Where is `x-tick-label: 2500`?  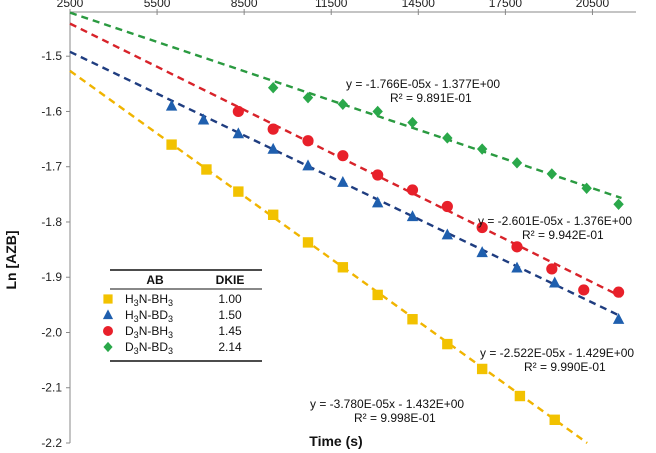 x-tick-label: 2500 is located at coordinates (70, 5).